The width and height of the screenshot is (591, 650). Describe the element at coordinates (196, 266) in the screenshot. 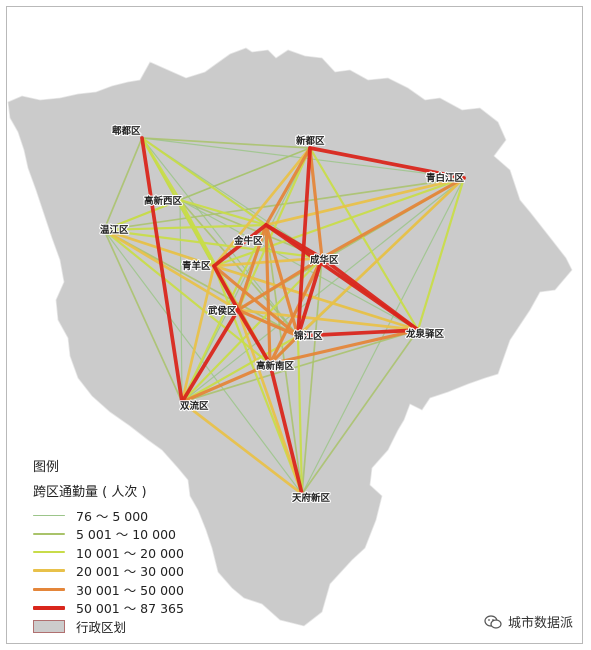

I see `district-label-qingyang: 青羊区` at that location.